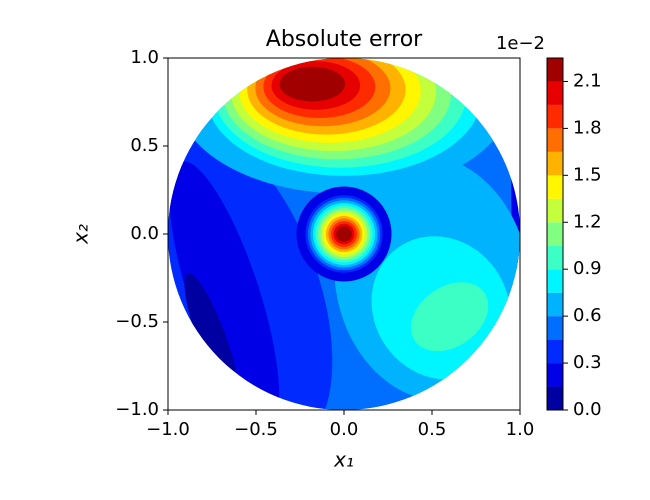  What do you see at coordinates (587, 127) in the screenshot?
I see `colorbar-tick-label: 1.8` at bounding box center [587, 127].